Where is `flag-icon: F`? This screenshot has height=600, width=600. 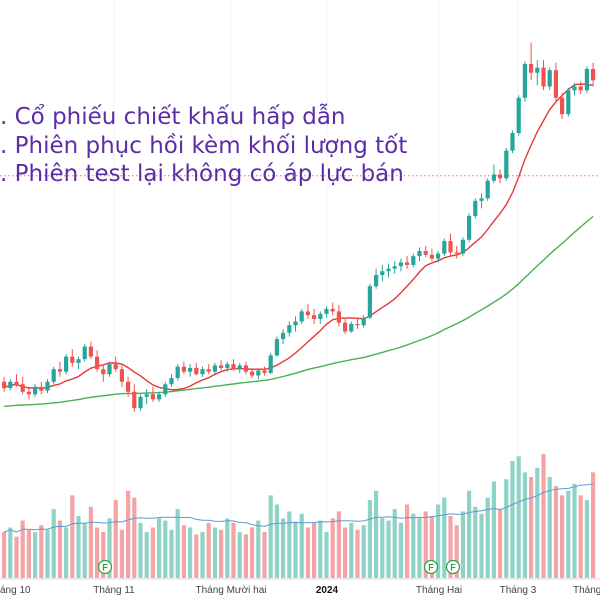 flag-icon: F is located at coordinates (105, 568).